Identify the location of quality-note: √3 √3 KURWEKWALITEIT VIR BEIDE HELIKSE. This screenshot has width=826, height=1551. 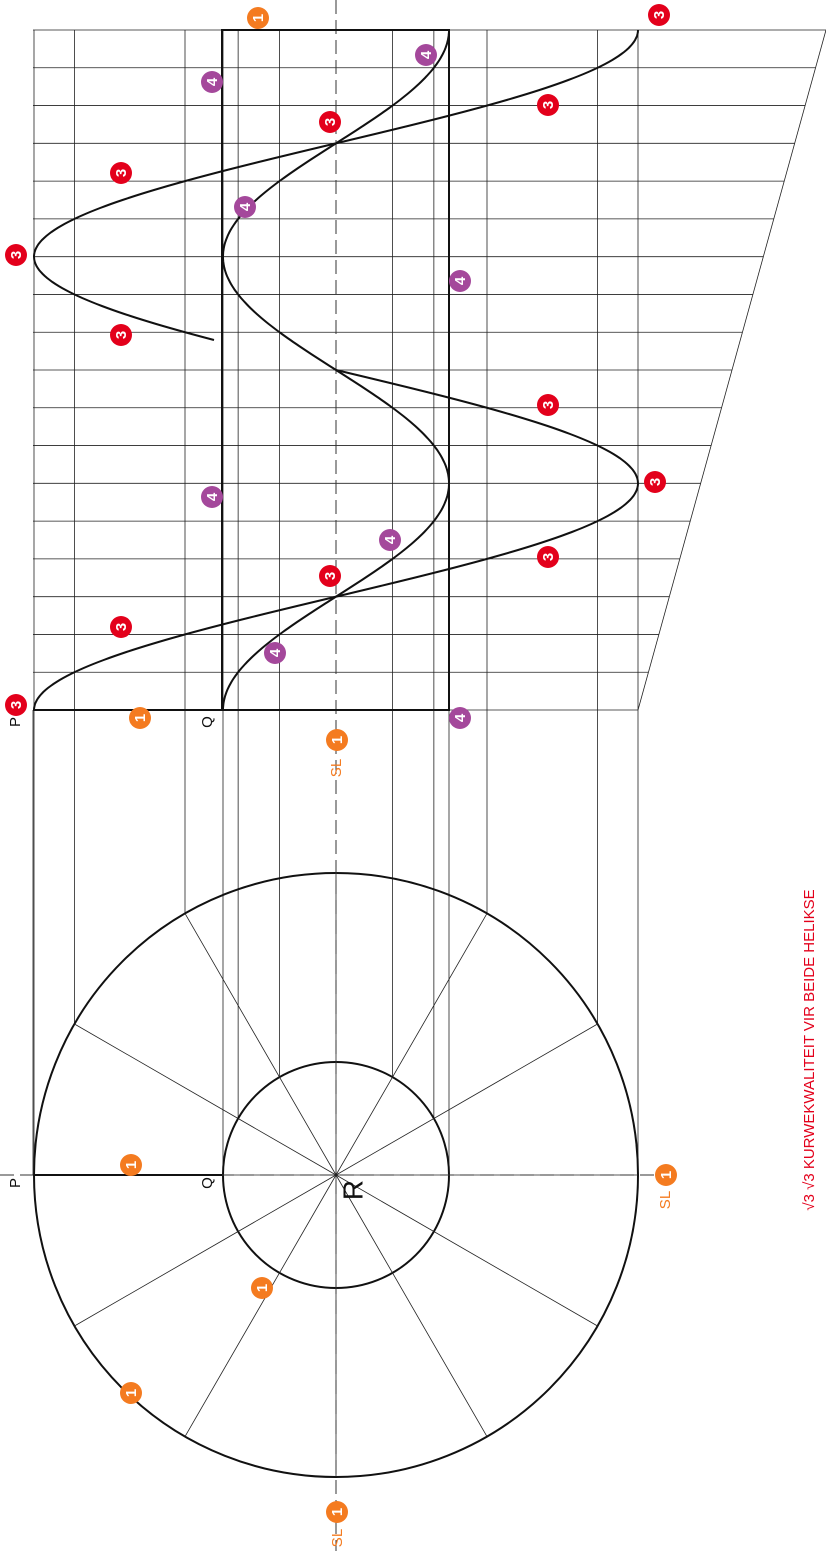
(809, 1049).